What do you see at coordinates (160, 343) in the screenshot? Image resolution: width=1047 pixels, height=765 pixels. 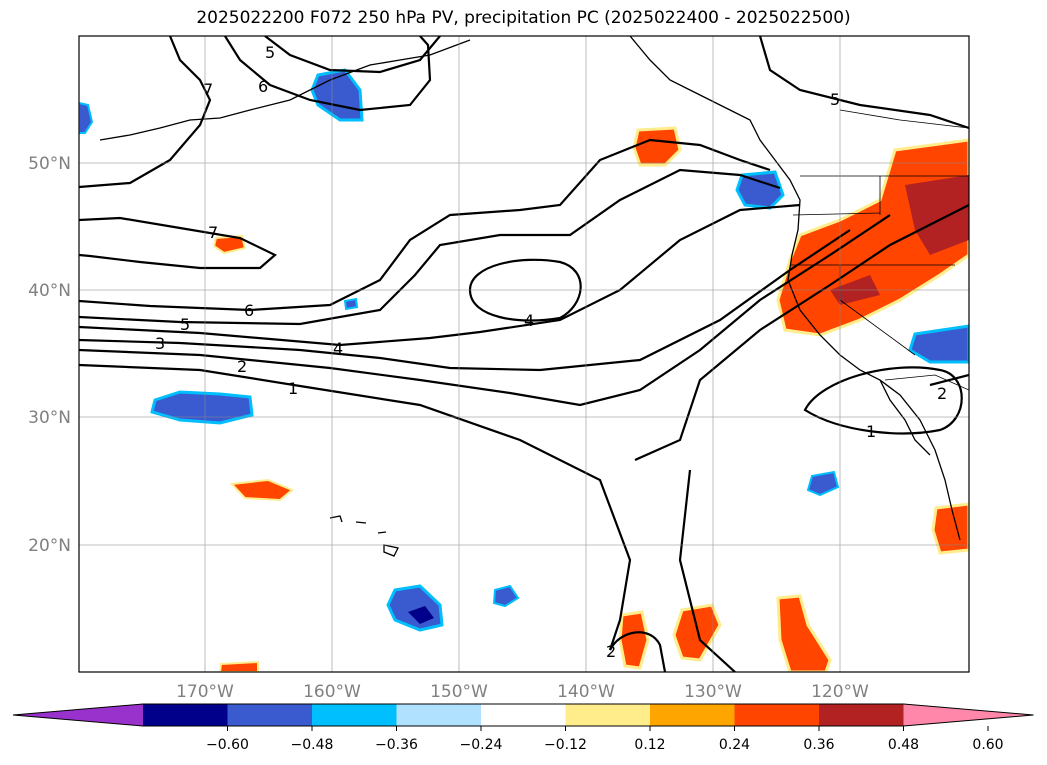 I see `contour-label-3-mid: 3` at bounding box center [160, 343].